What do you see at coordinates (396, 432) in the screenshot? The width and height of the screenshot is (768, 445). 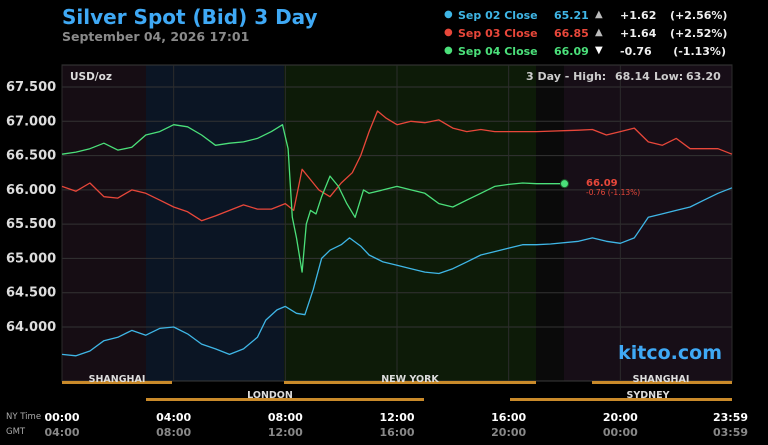 I see `x-tick-label-gmt: 16:00` at bounding box center [396, 432].